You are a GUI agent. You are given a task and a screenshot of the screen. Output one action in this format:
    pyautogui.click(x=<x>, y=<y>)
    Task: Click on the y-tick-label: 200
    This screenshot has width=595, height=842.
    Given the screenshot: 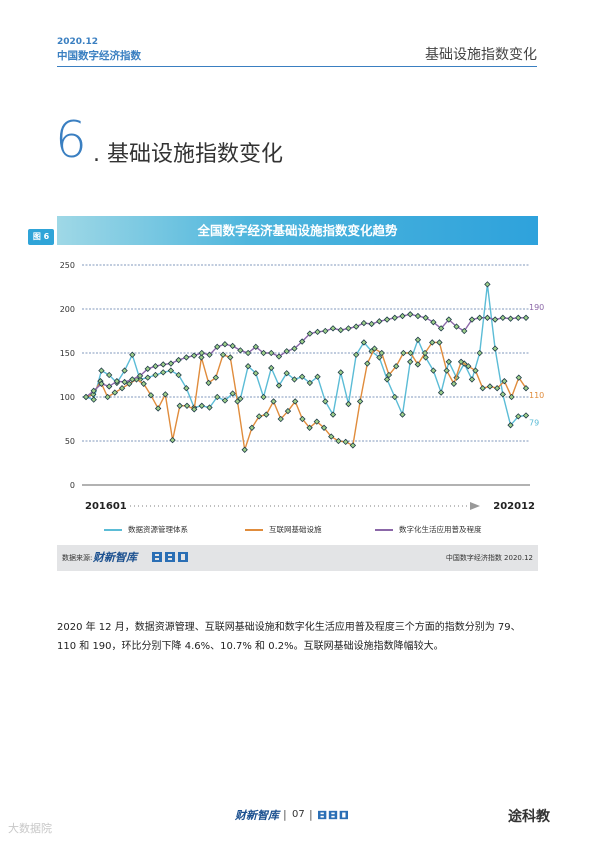 What is the action you would take?
    pyautogui.click(x=67, y=309)
    